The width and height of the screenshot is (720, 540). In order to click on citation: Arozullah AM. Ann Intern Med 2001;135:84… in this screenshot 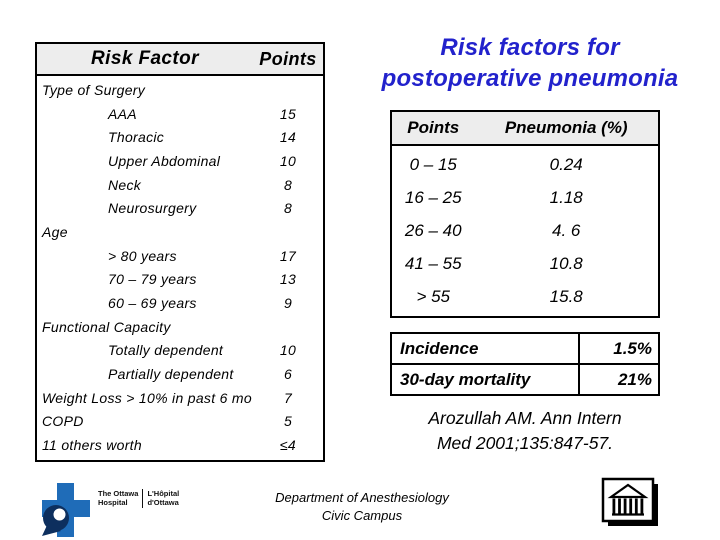, I will do `click(525, 431)`.